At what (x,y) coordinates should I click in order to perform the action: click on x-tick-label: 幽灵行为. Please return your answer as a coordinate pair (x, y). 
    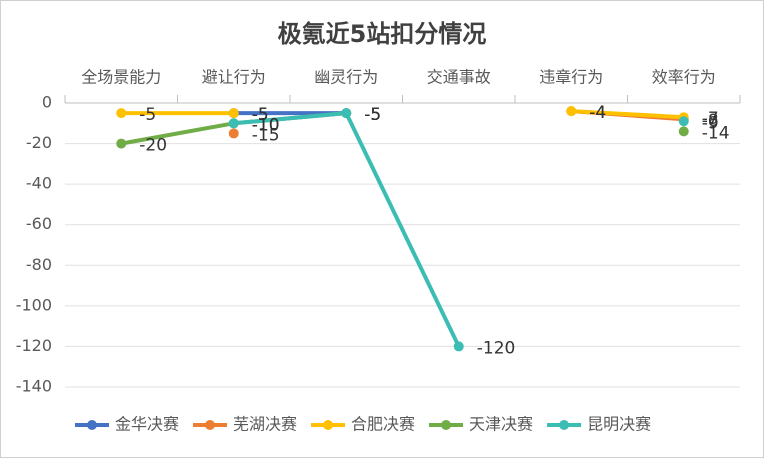
    Looking at the image, I should click on (346, 77).